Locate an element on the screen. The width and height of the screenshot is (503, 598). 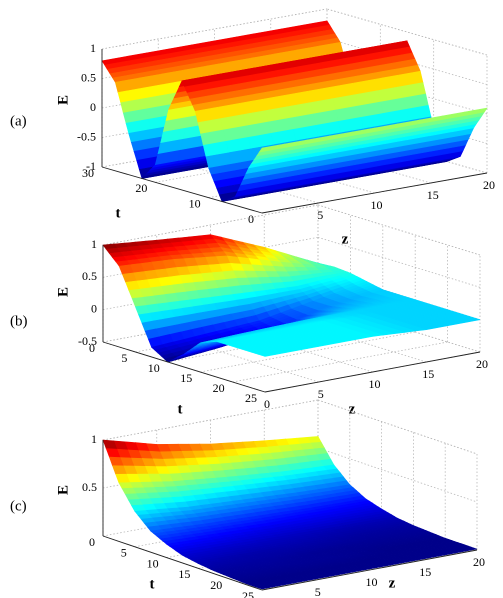
e-tick-label: -1 is located at coordinates (91, 166).